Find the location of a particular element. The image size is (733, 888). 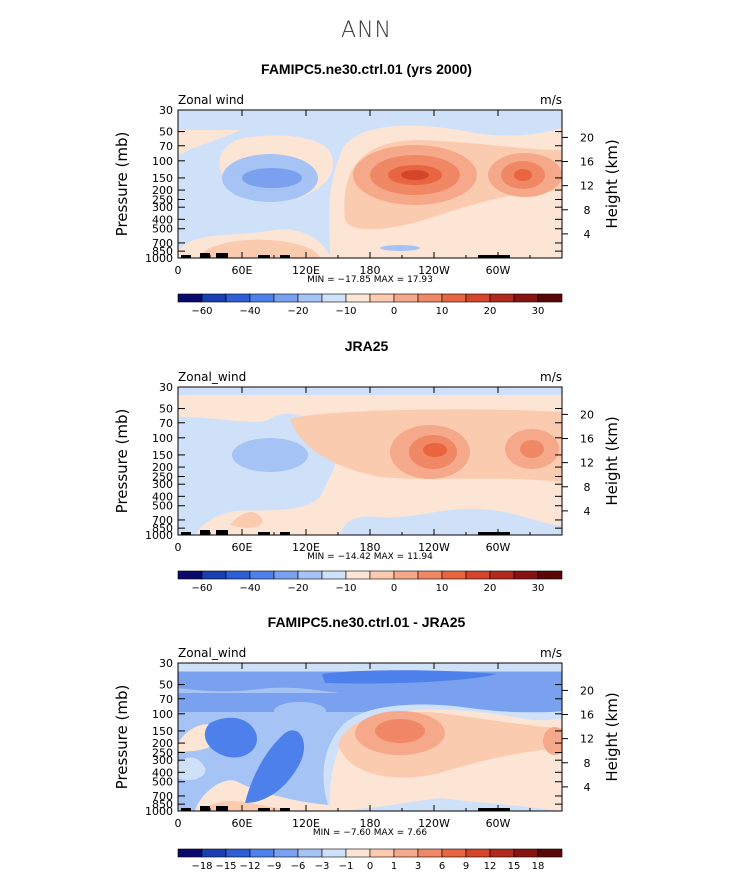

y-tick-label: 300 is located at coordinates (162, 484).